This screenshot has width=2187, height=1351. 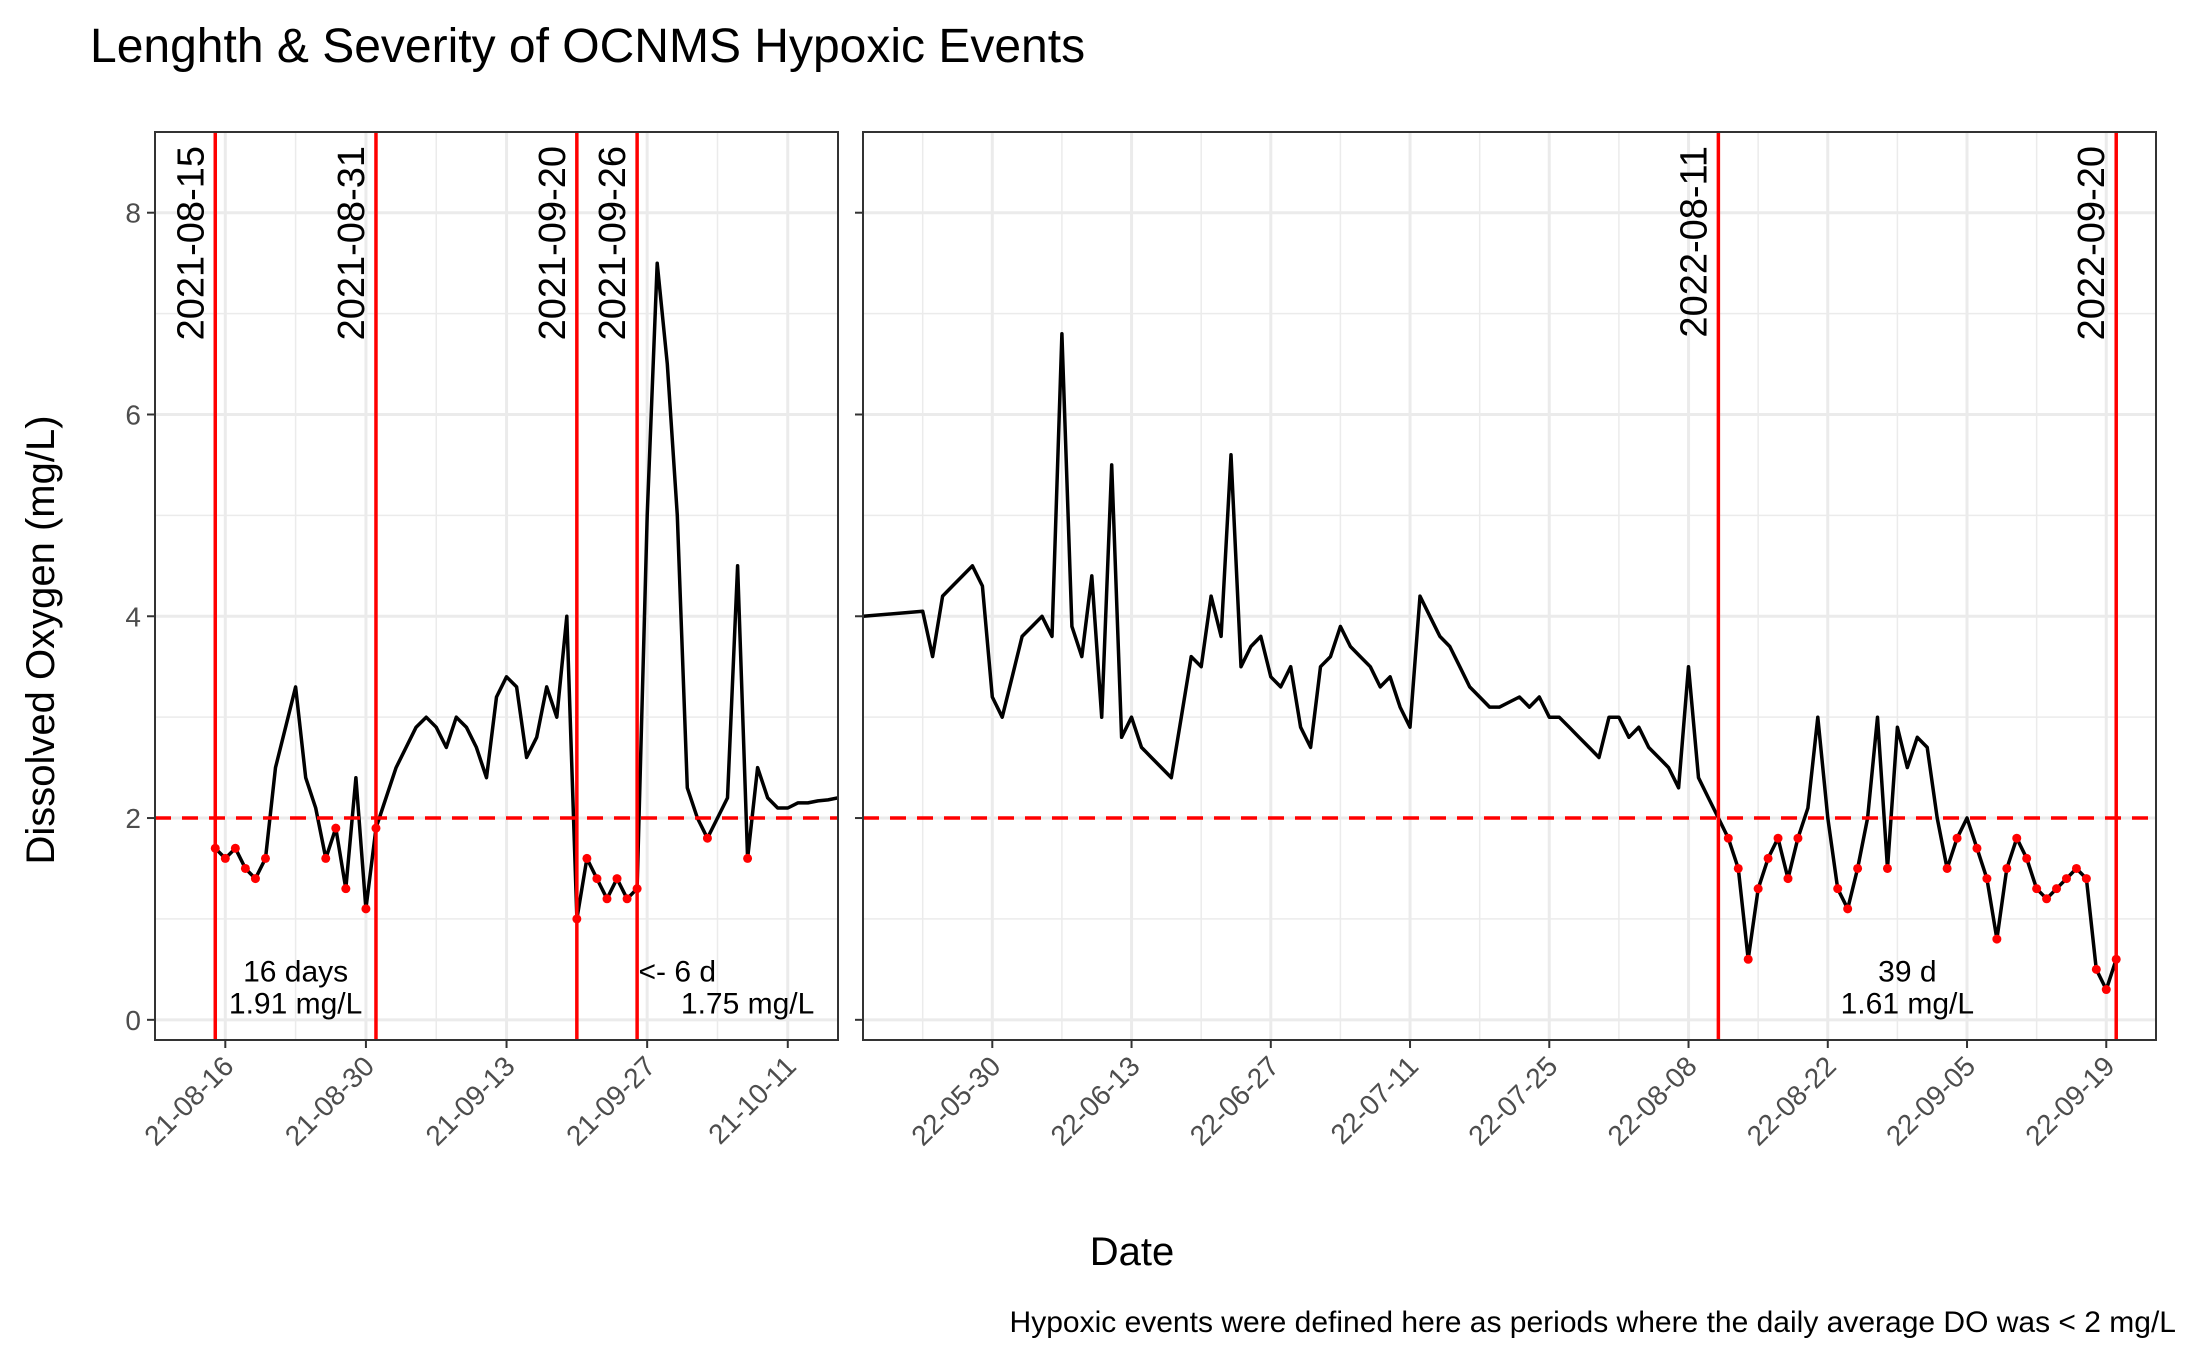 I want to click on event-line-label: 2021-08-15, so click(x=191, y=243).